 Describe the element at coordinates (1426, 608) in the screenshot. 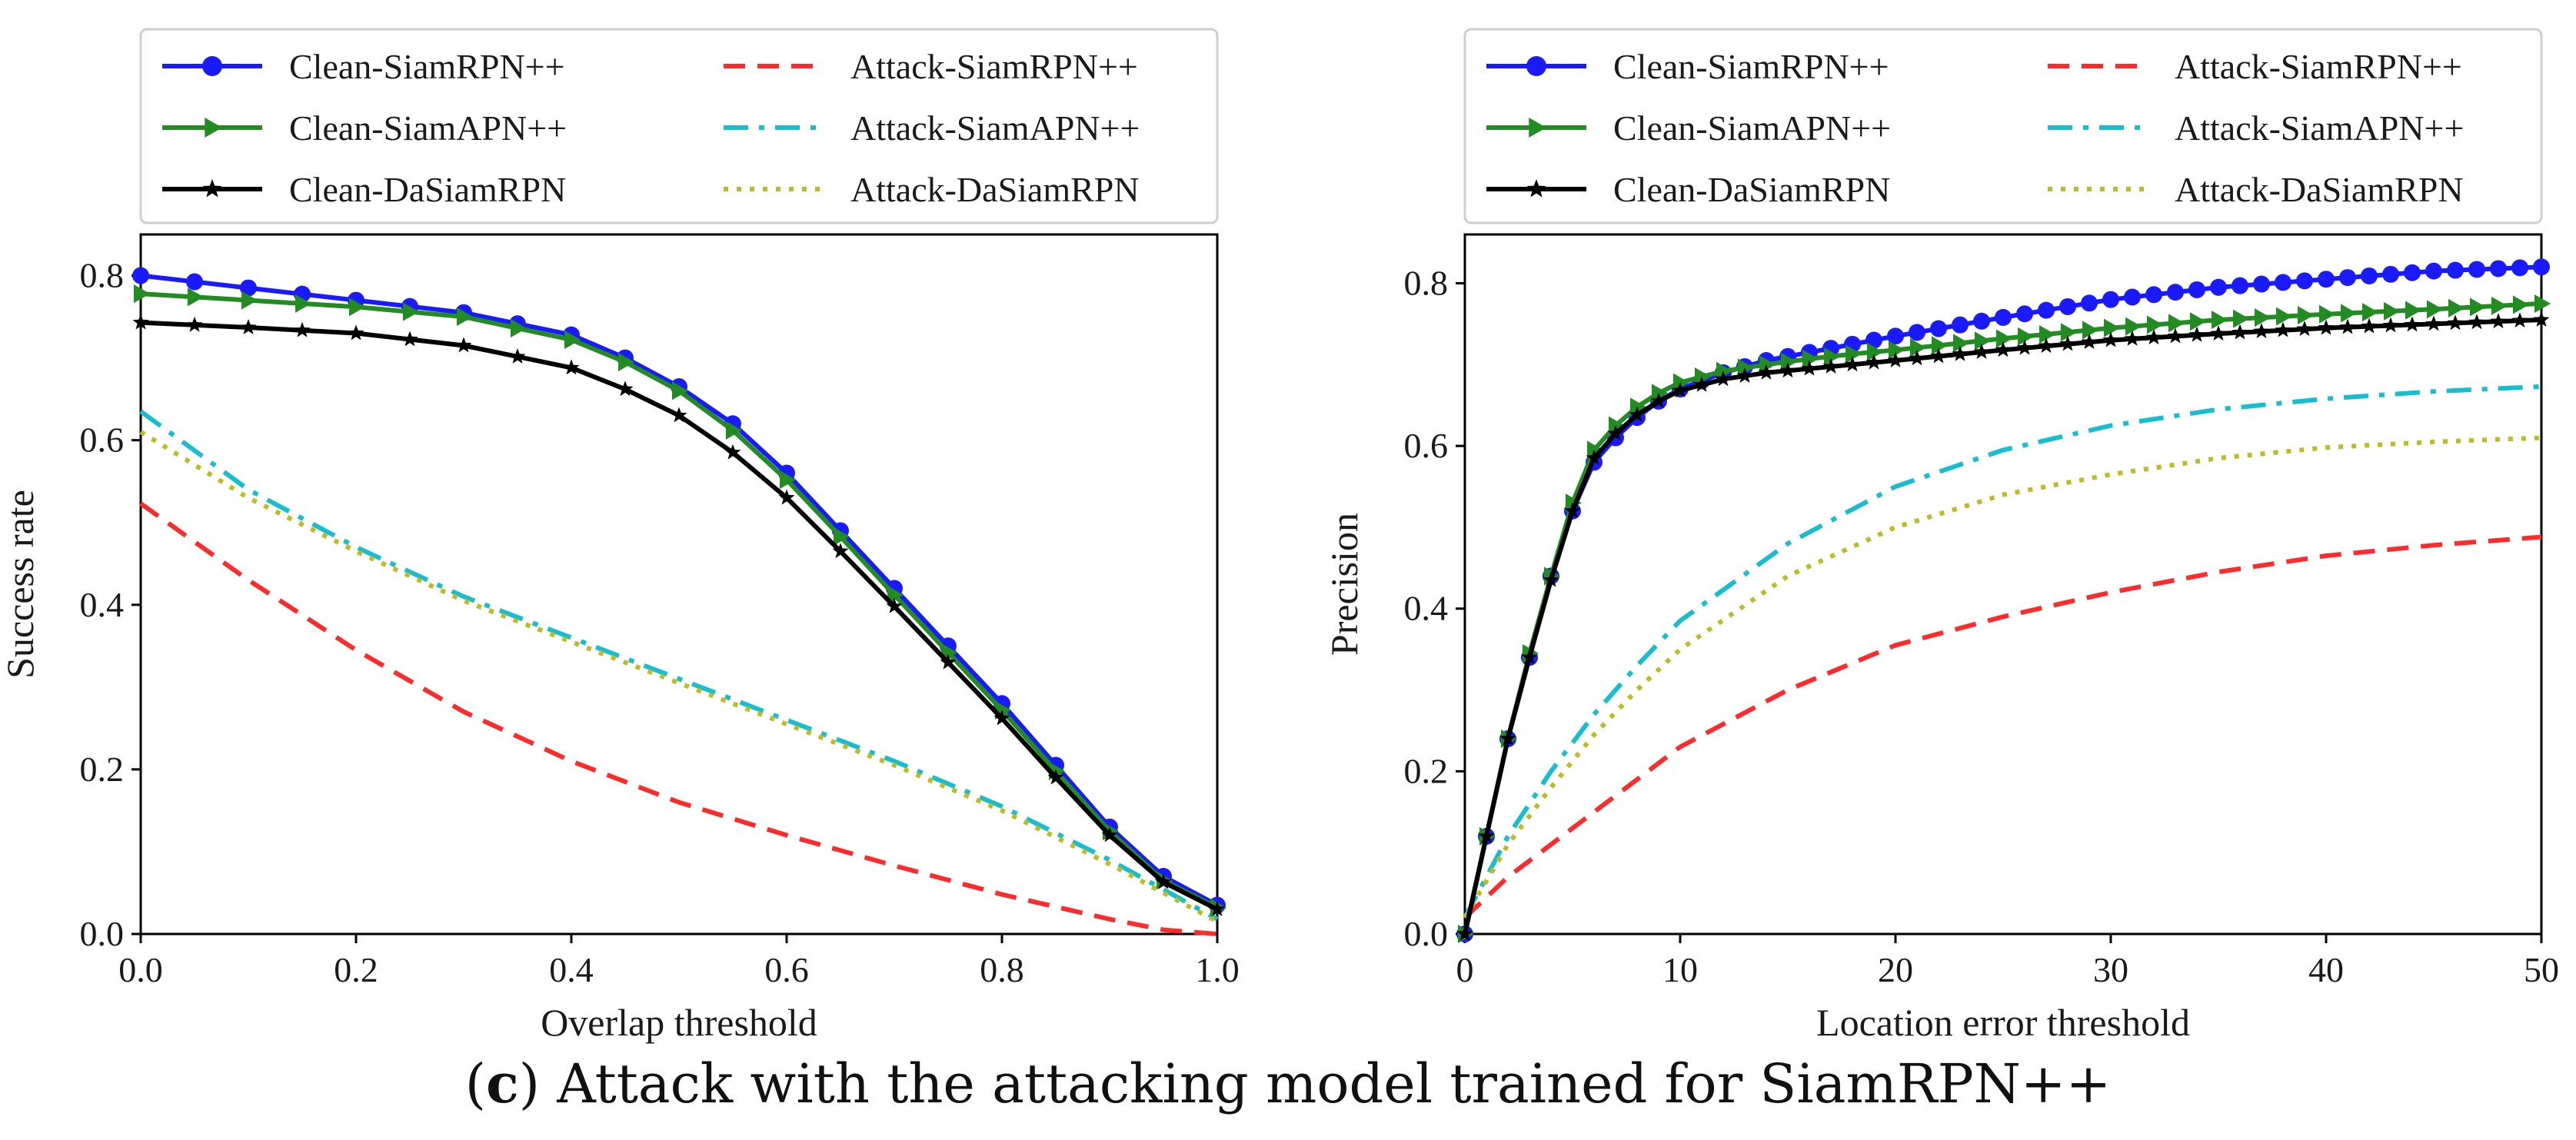

I see `y-tick-label: 0.4` at that location.